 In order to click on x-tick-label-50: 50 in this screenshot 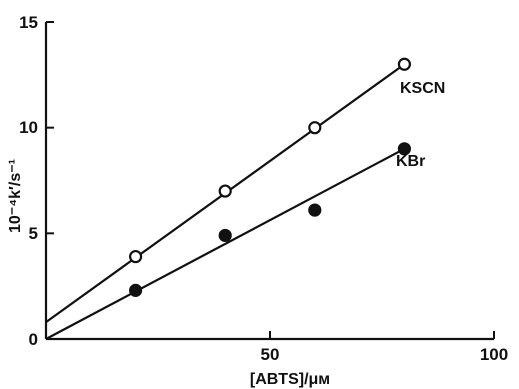, I will do `click(270, 354)`.